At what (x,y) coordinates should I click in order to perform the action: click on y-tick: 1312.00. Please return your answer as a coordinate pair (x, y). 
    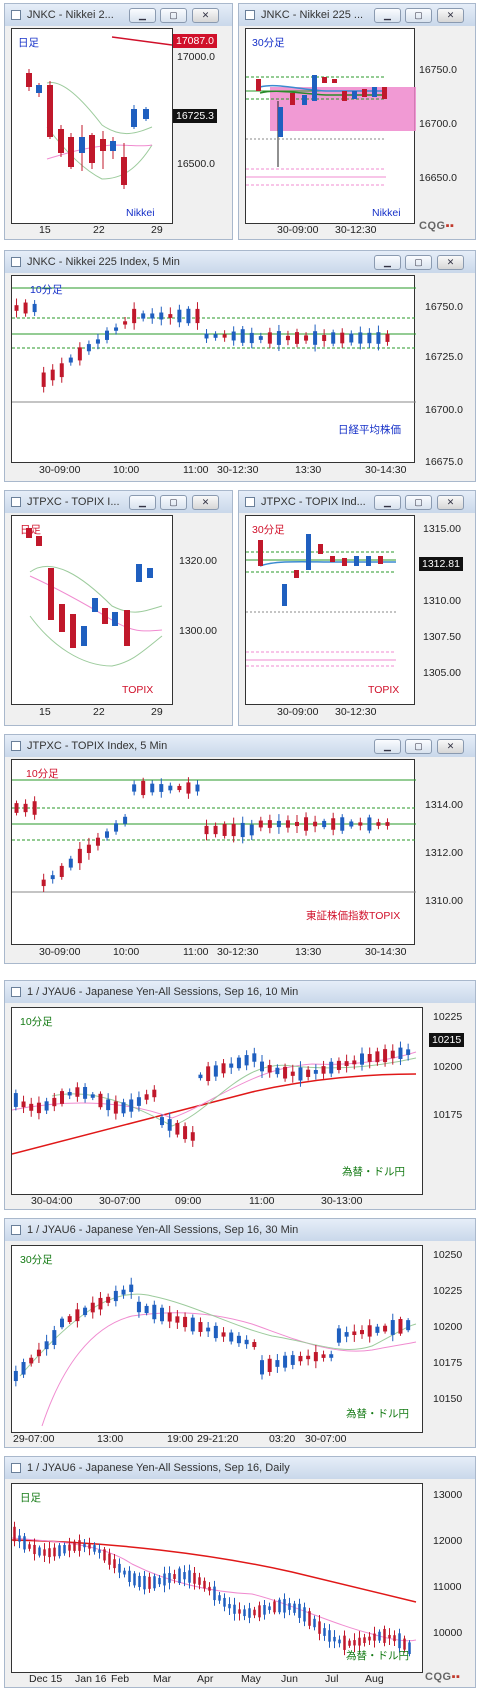
    Looking at the image, I should click on (444, 853).